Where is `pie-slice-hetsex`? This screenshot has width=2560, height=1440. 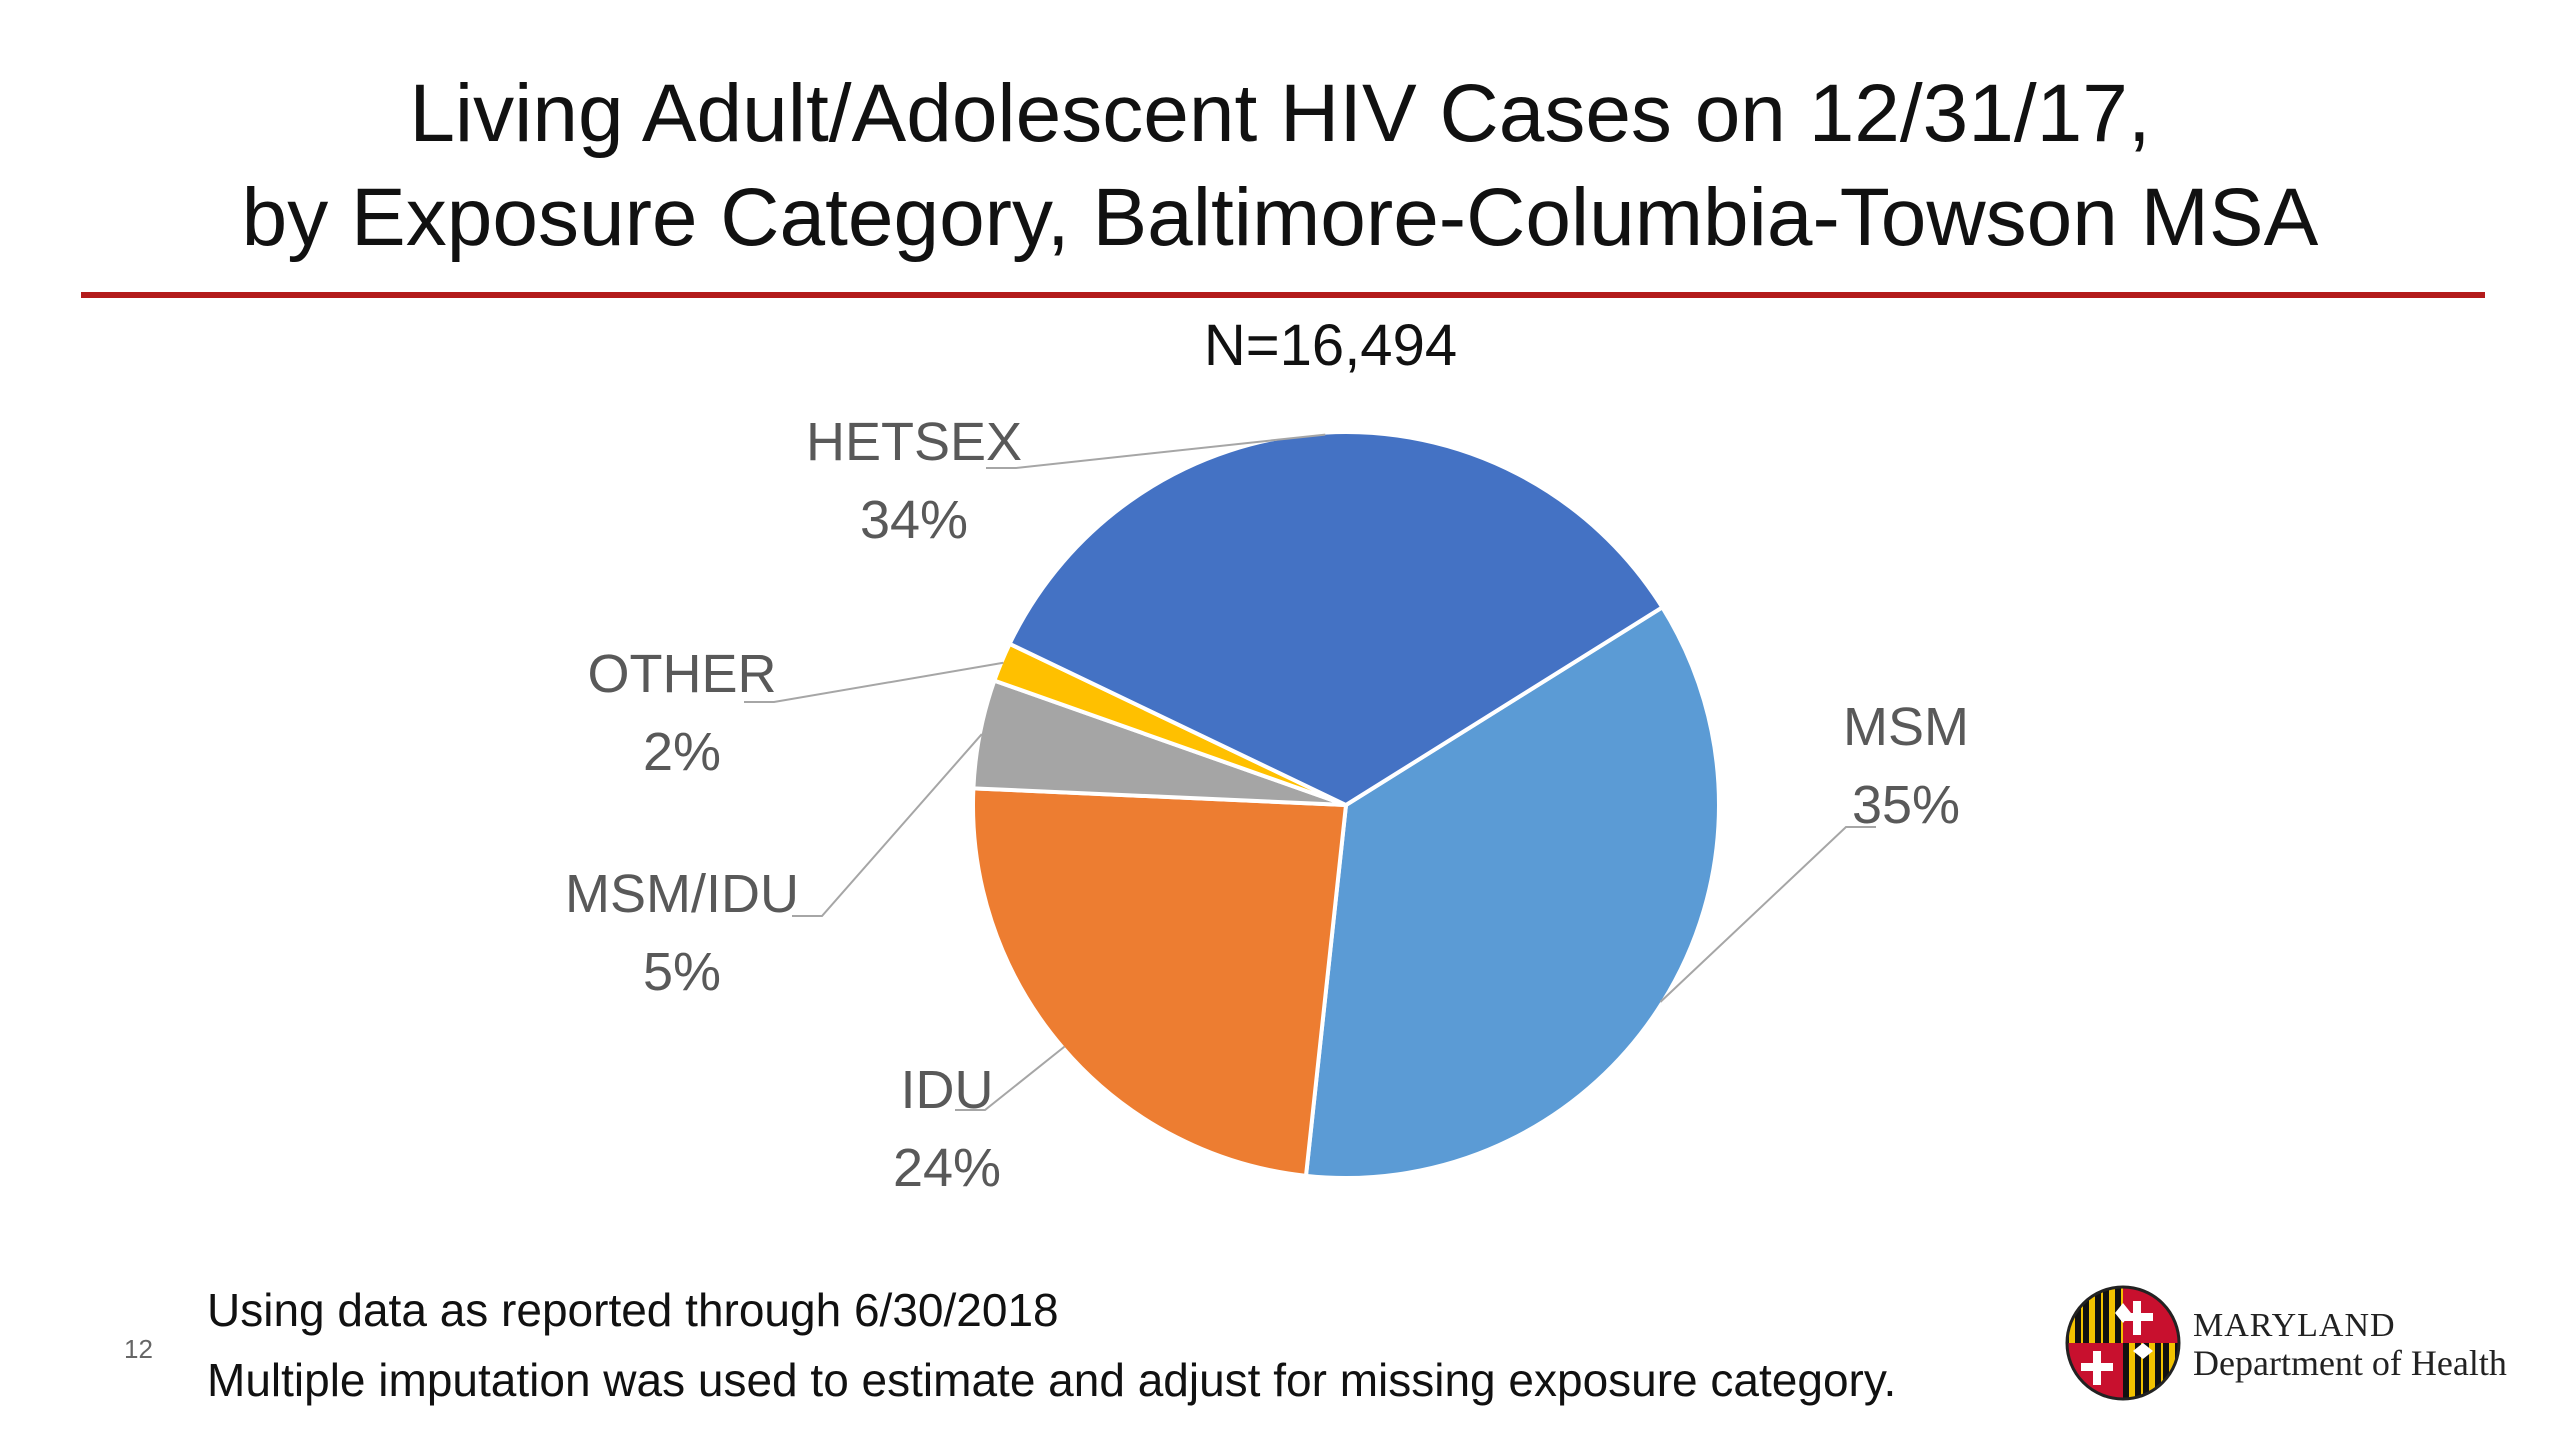 pie-slice-hetsex is located at coordinates (1336, 618).